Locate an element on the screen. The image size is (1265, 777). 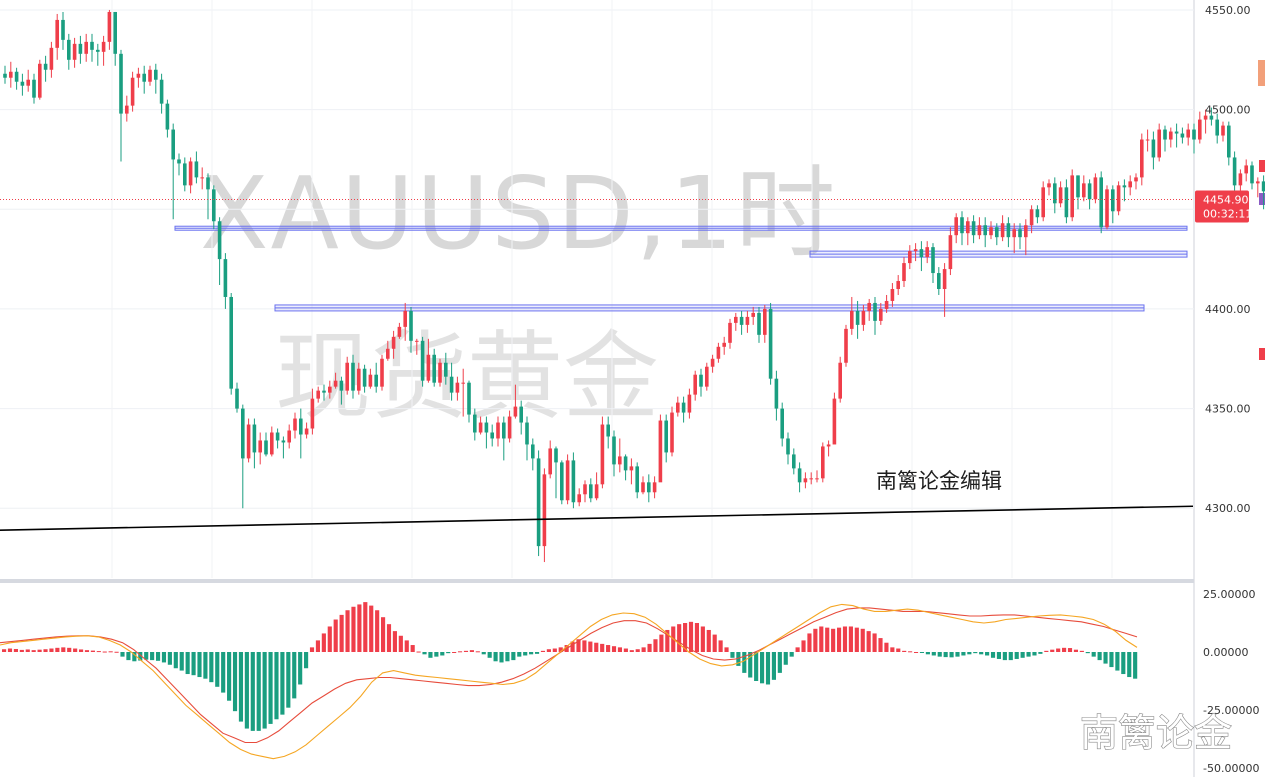
trendline is located at coordinates (597, 518).